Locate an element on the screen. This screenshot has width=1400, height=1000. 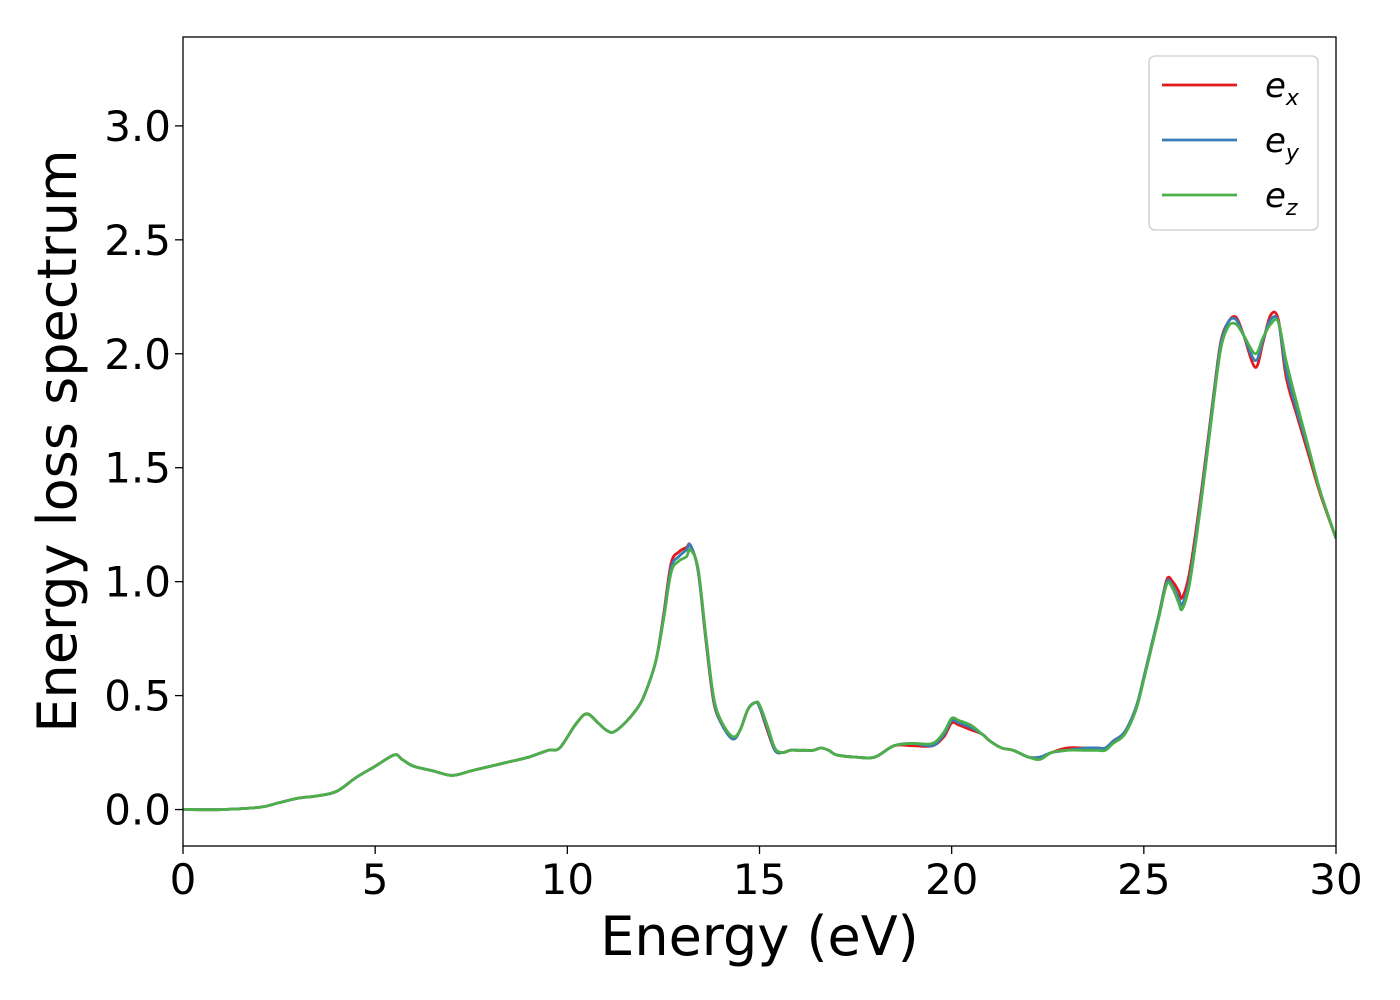
x-tick-label: 25 is located at coordinates (1143, 879).